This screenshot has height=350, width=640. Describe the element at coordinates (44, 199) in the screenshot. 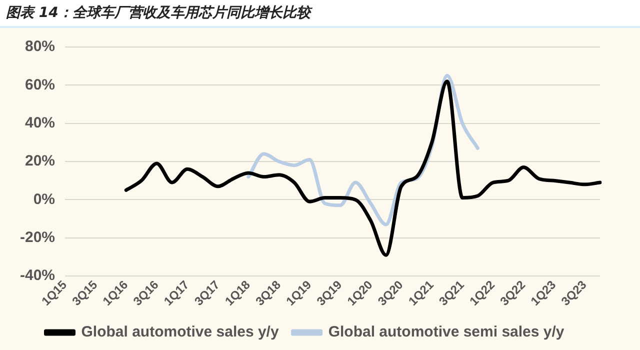

I see `y-tick-label: 0%` at that location.